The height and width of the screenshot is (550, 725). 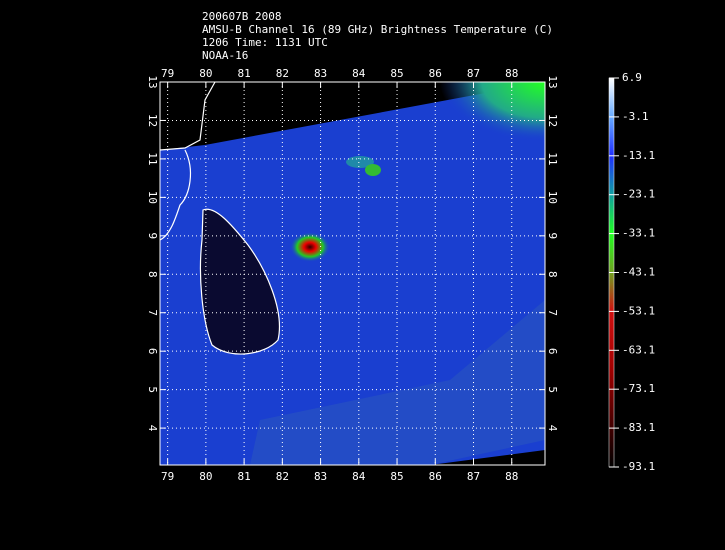 I want to click on y-tick-label-right: 13, so click(x=552, y=81).